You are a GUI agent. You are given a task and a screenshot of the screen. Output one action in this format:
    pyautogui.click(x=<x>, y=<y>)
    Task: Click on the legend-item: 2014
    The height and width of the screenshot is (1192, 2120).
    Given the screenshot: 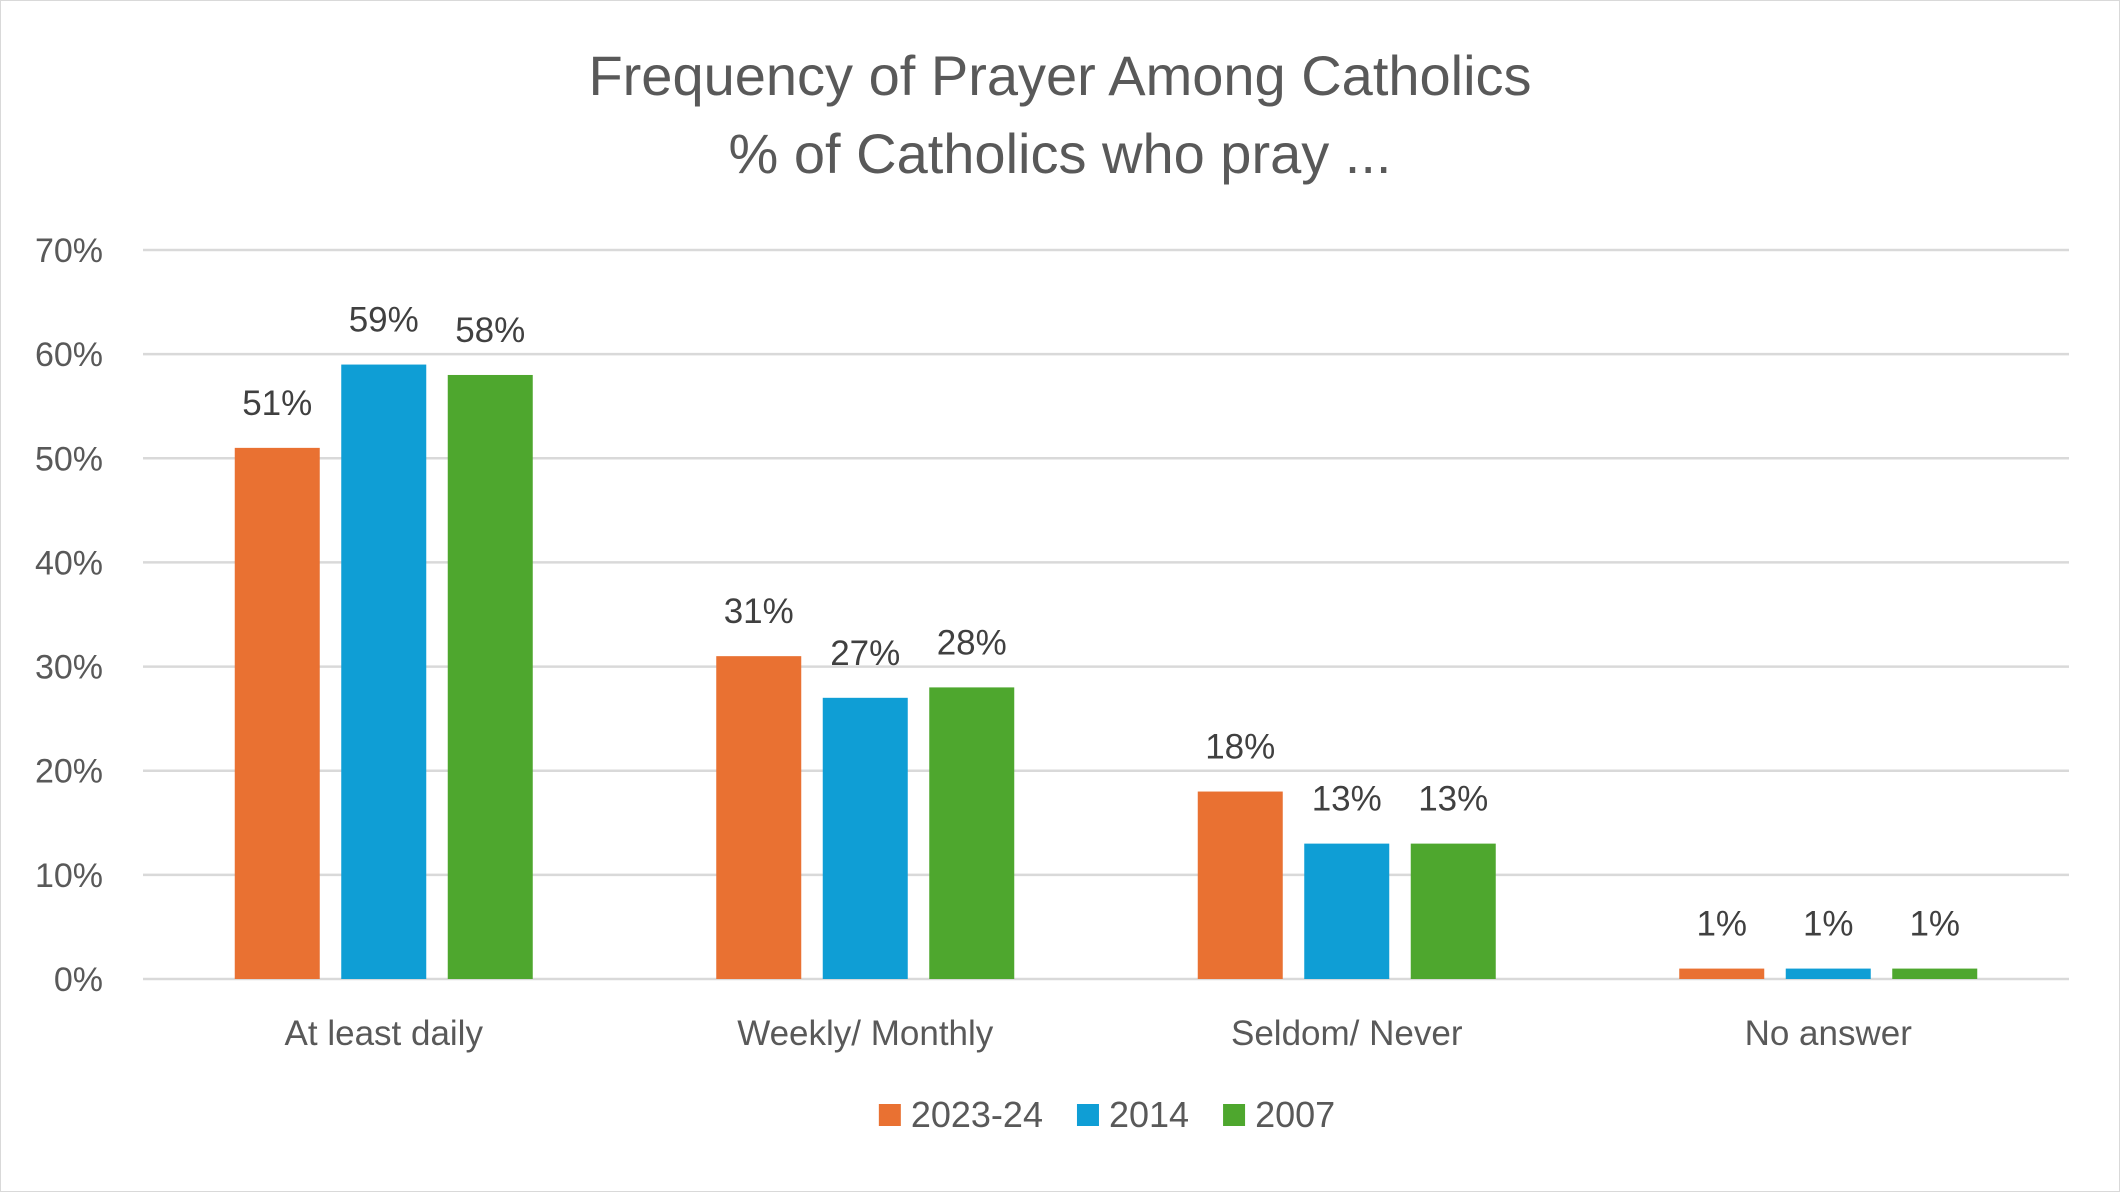 What is the action you would take?
    pyautogui.click(x=1132, y=1114)
    